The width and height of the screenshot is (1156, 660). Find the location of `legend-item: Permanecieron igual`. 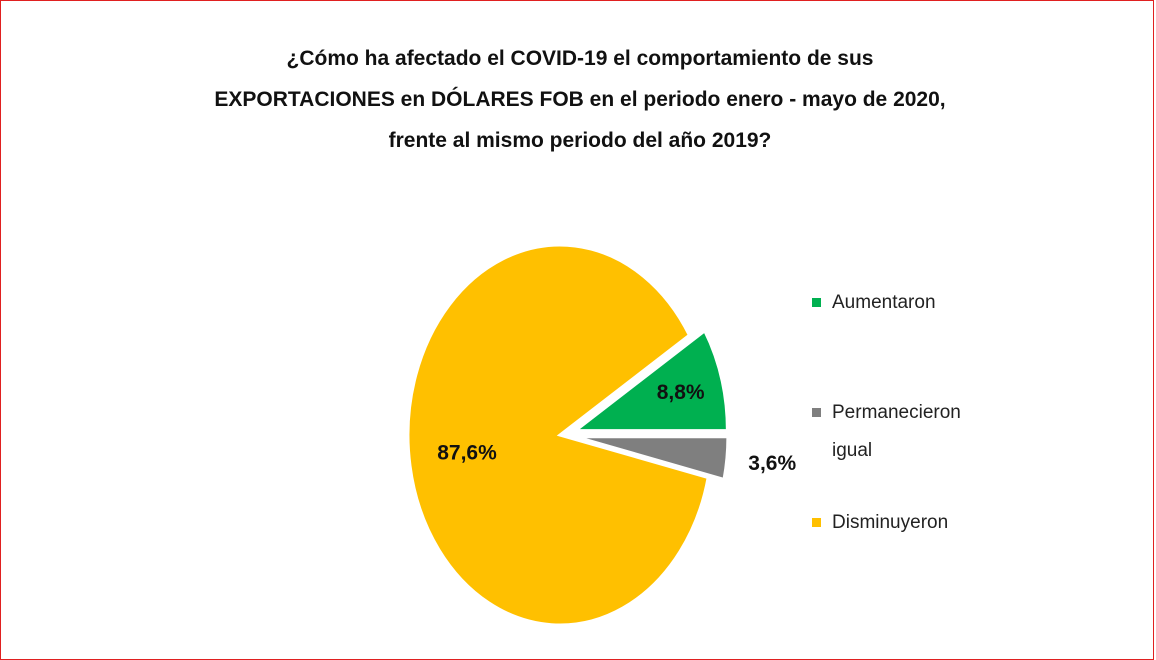

legend-item: Permanecieron igual is located at coordinates (902, 432).